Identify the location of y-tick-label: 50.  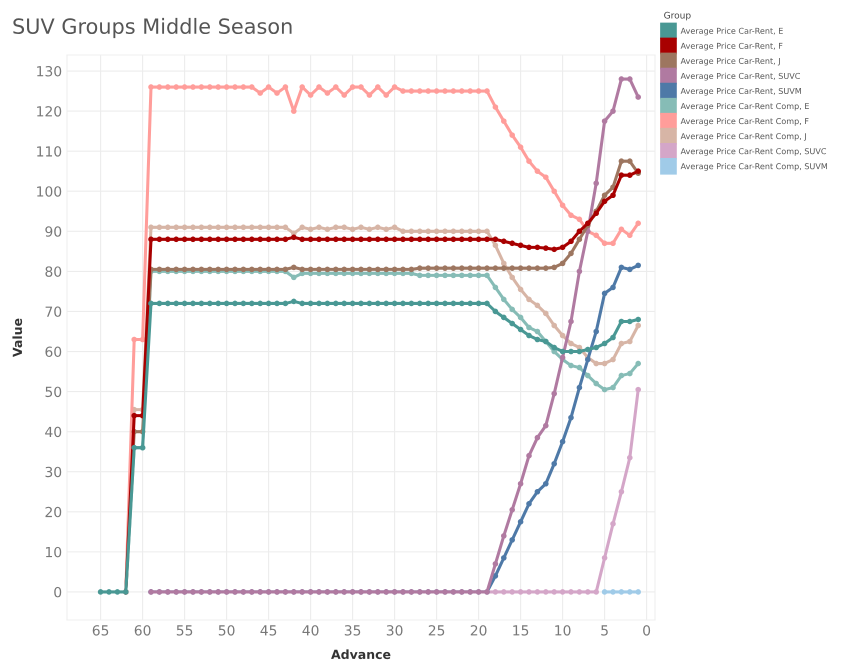
(54, 392).